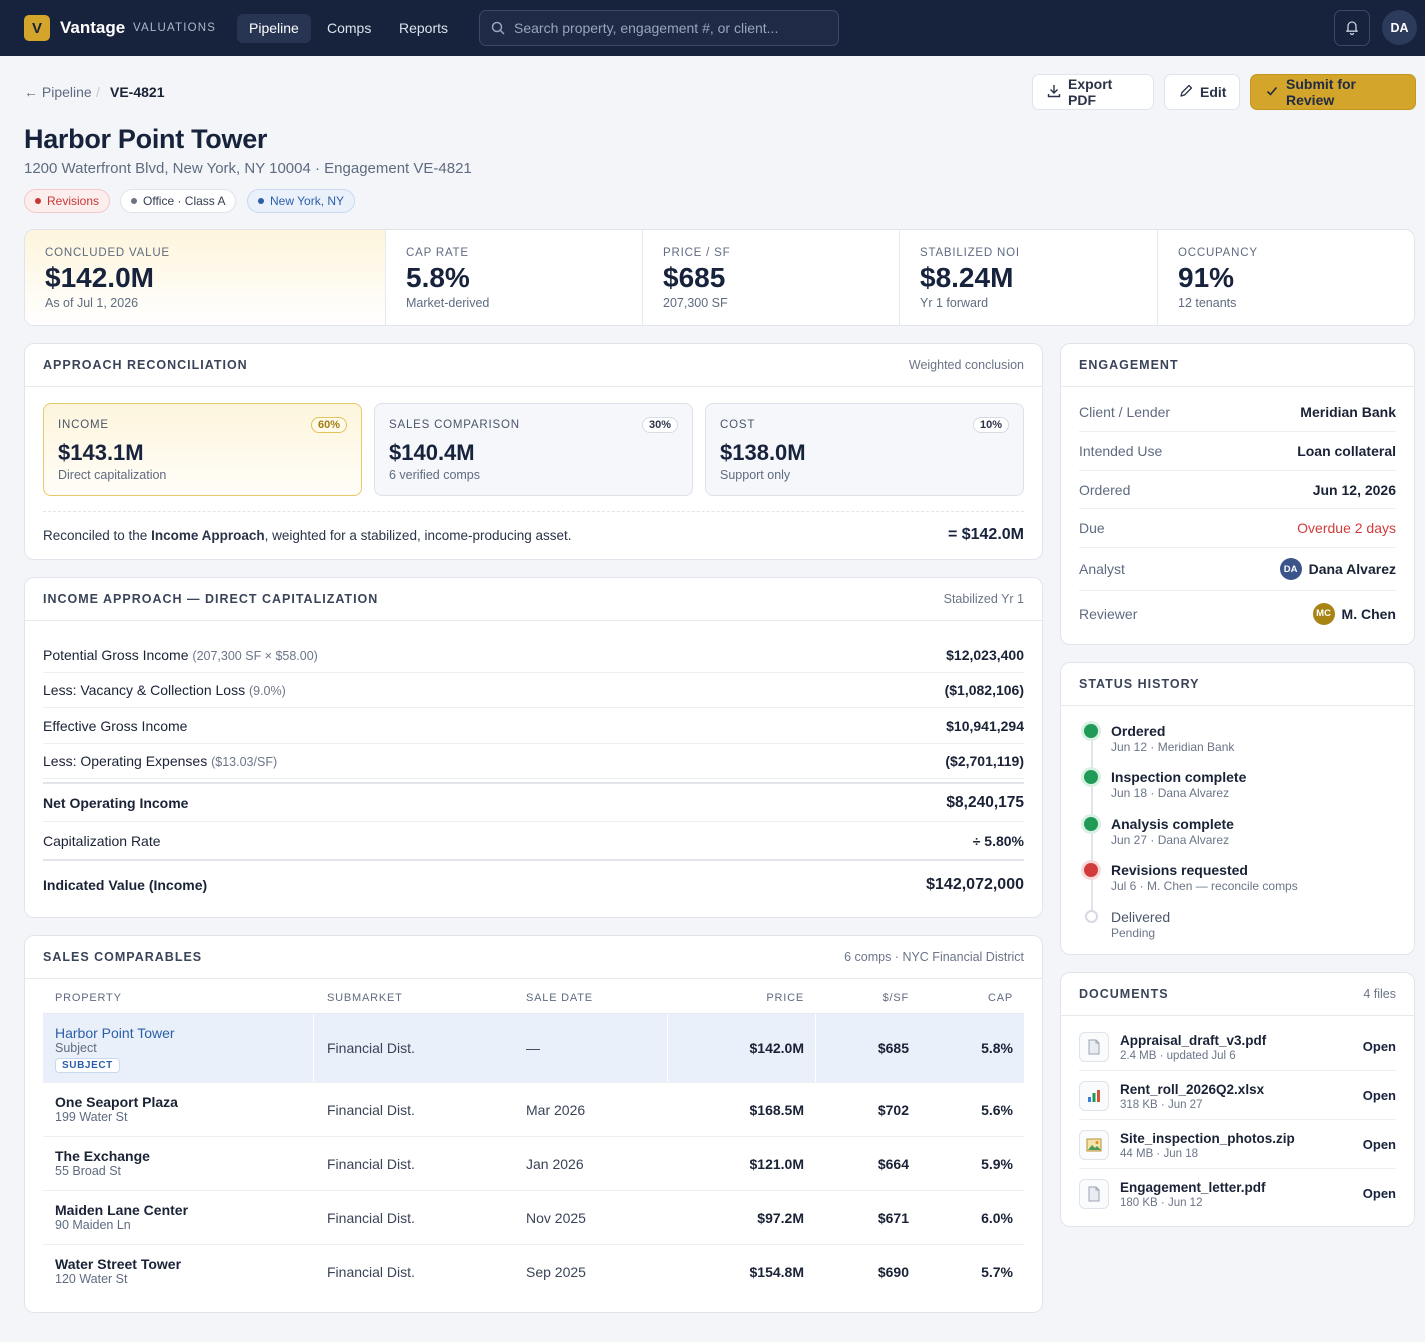 This screenshot has width=1425, height=1342. What do you see at coordinates (67, 201) in the screenshot?
I see `status-badge: Revisions` at bounding box center [67, 201].